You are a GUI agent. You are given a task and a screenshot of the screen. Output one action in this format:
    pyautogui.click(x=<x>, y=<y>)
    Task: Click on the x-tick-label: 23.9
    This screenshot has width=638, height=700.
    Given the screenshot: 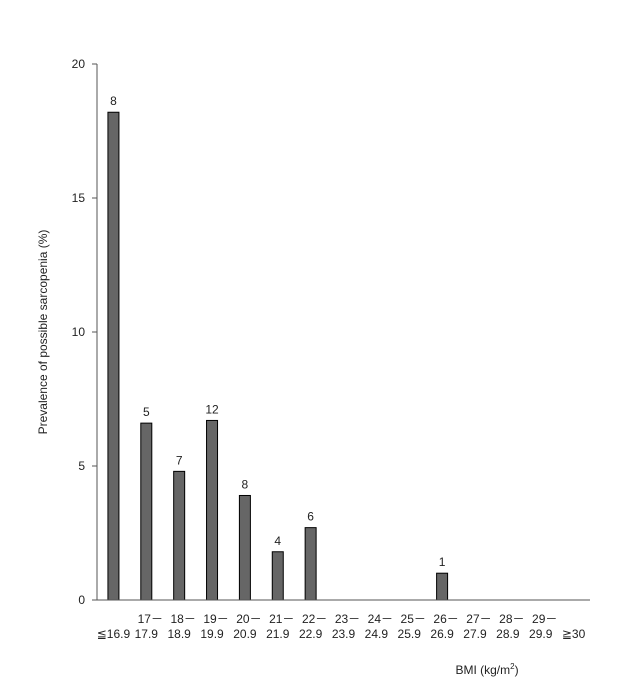 What is the action you would take?
    pyautogui.click(x=344, y=634)
    